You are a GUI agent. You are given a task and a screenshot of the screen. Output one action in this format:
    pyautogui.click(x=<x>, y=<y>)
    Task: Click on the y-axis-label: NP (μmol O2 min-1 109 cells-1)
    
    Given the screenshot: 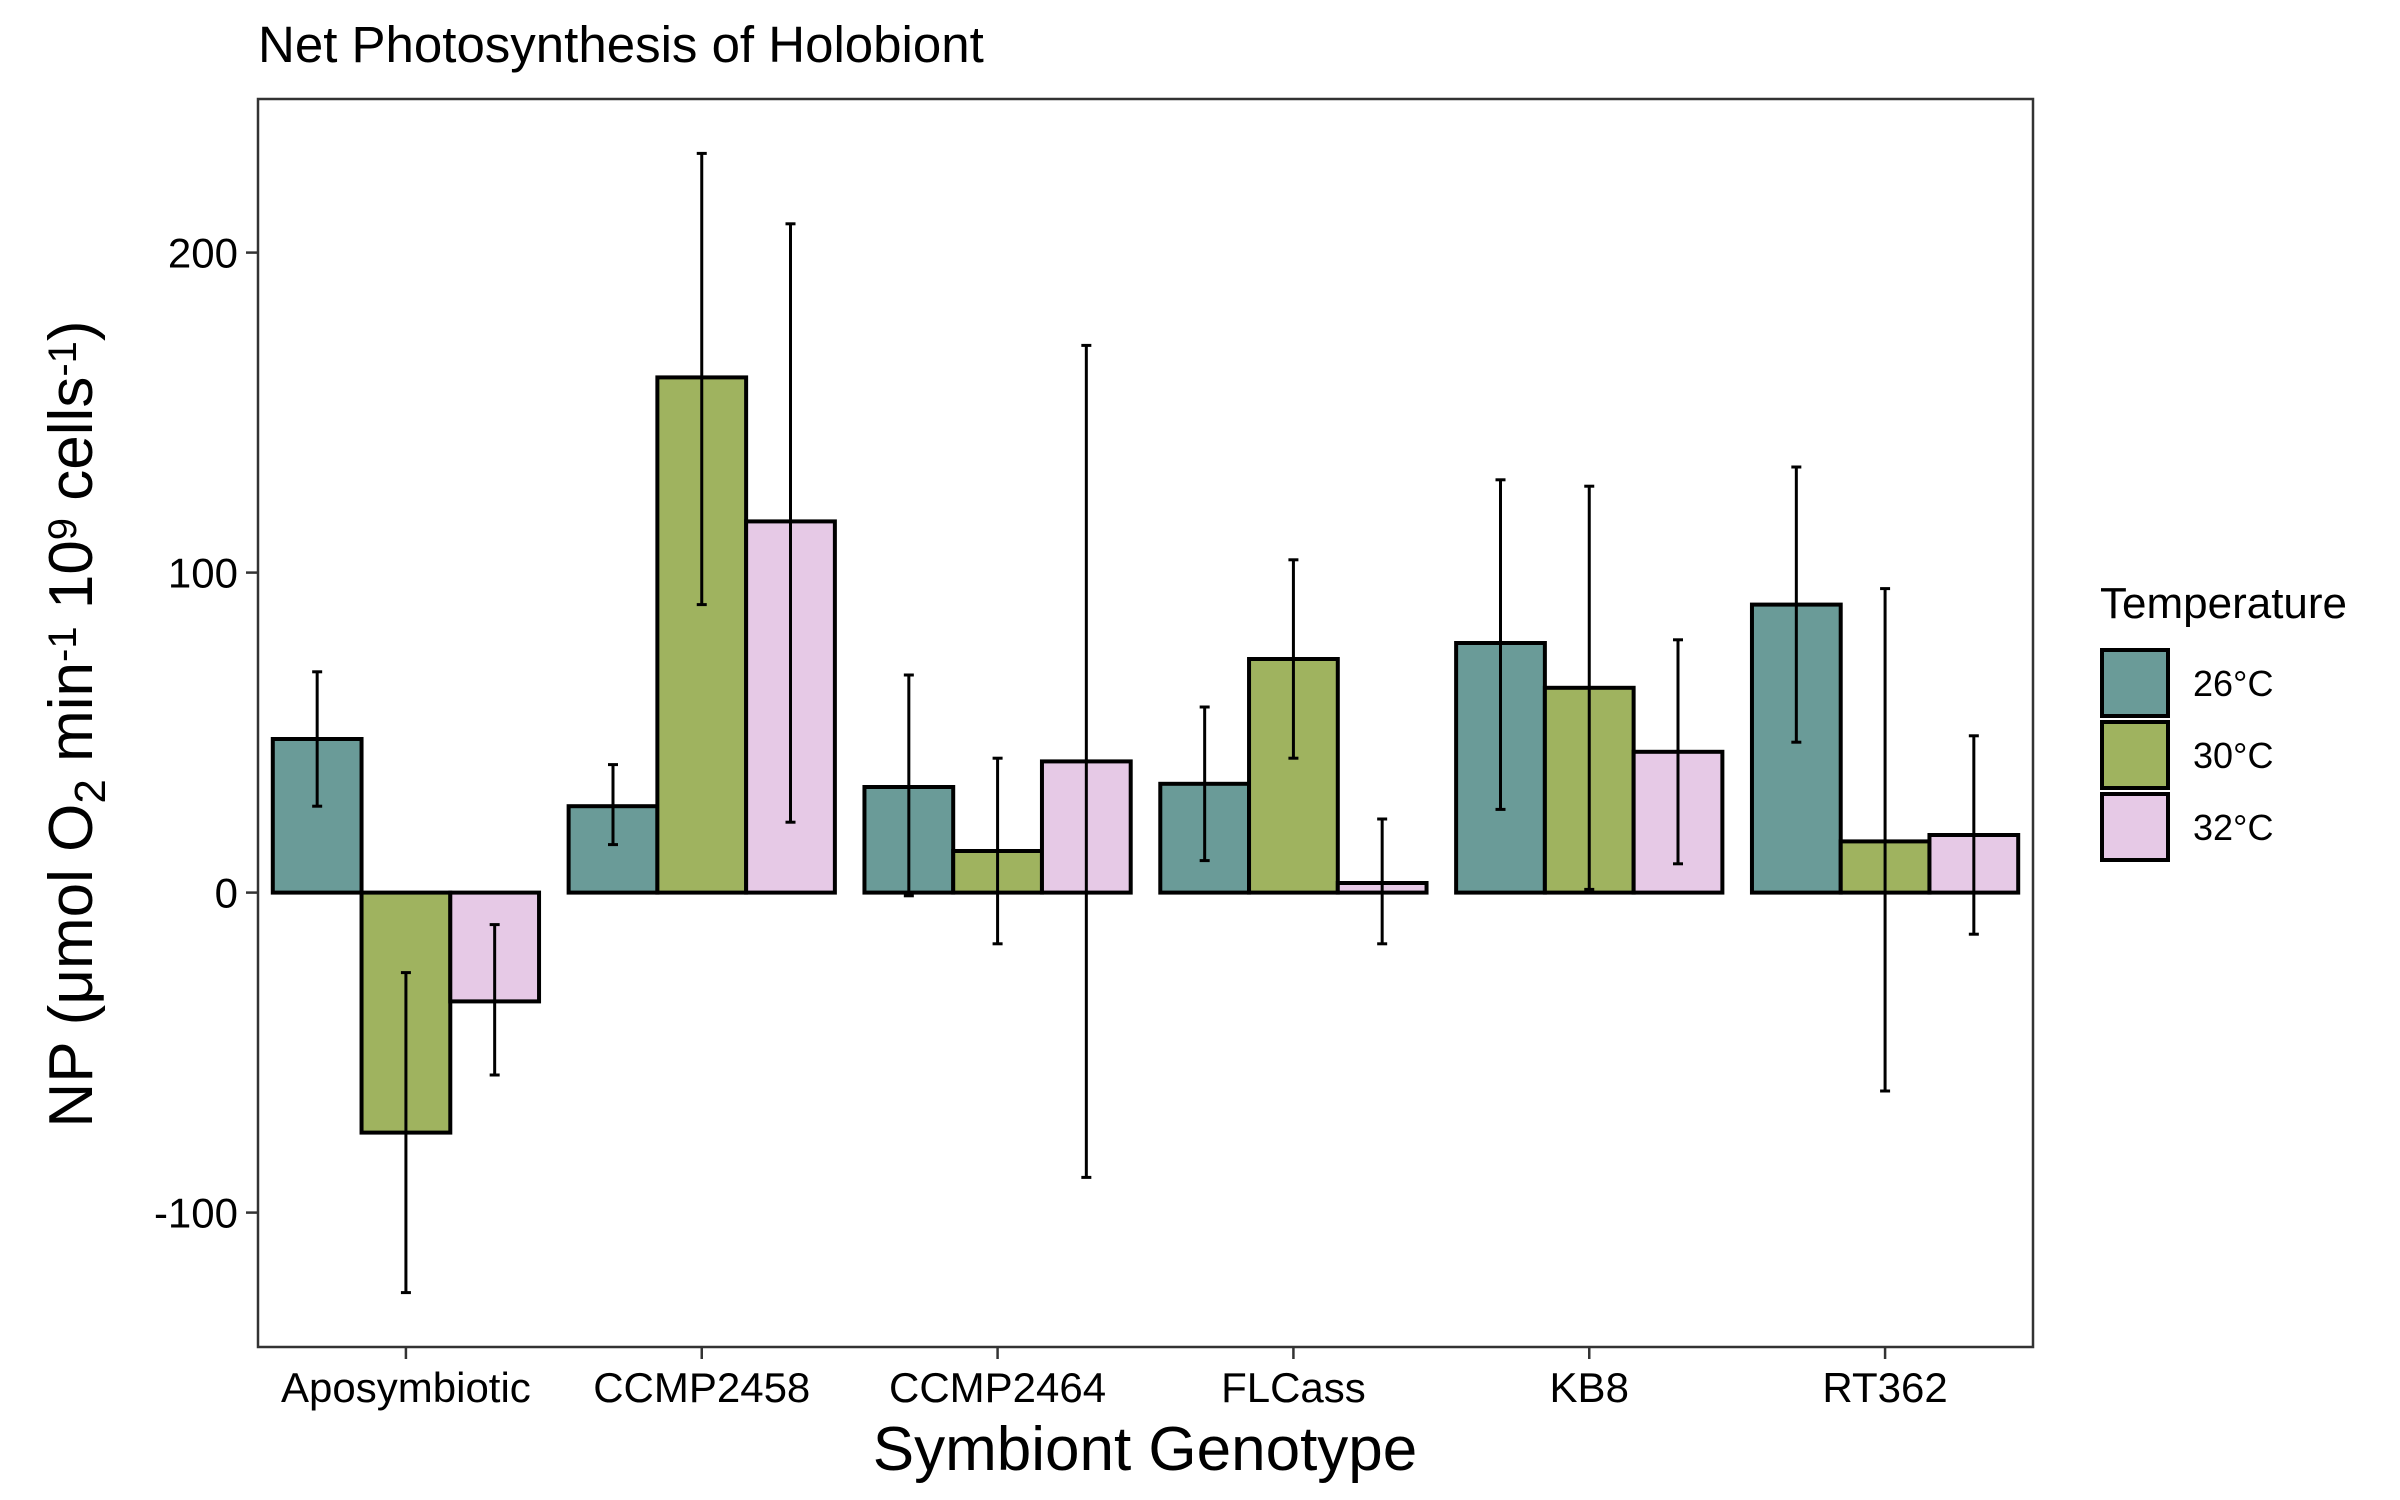 What is the action you would take?
    pyautogui.click(x=76, y=723)
    